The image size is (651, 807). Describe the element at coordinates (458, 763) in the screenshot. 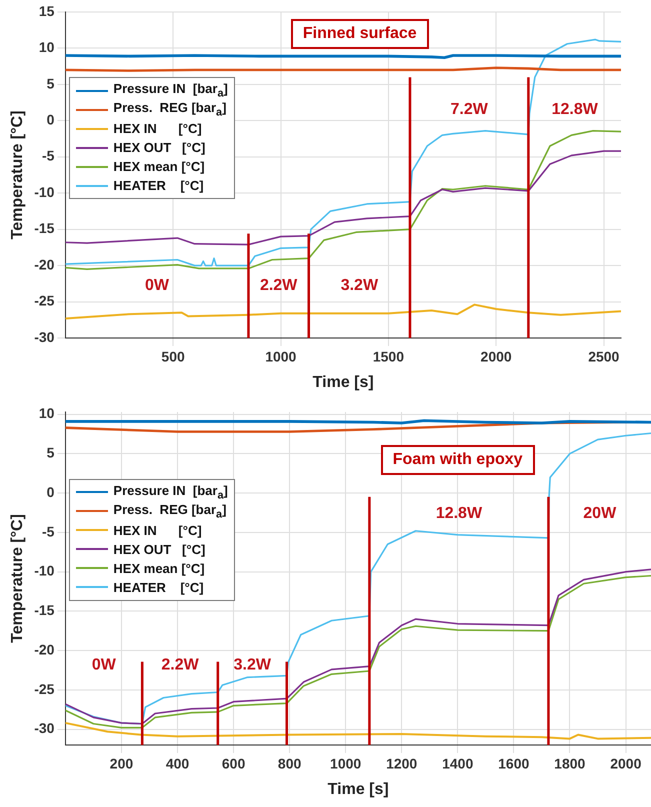

I see `x-tick-label: 1400` at that location.